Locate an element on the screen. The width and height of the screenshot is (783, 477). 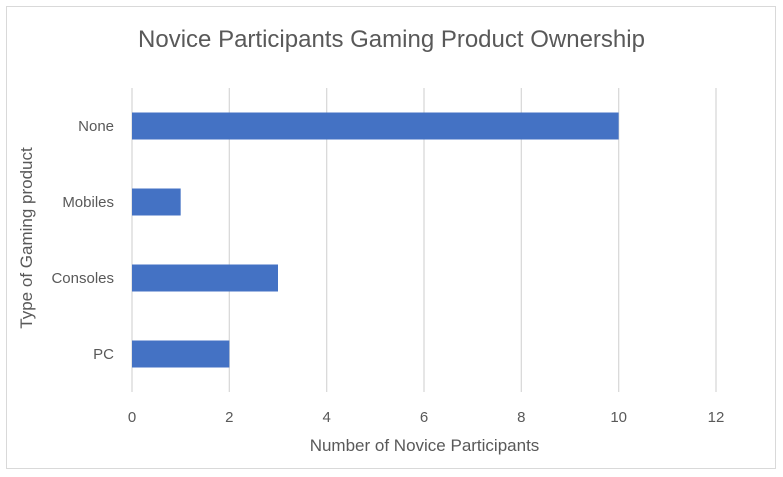
y-tick-labels: None Mobiles Consoles PC is located at coordinates (82, 240).